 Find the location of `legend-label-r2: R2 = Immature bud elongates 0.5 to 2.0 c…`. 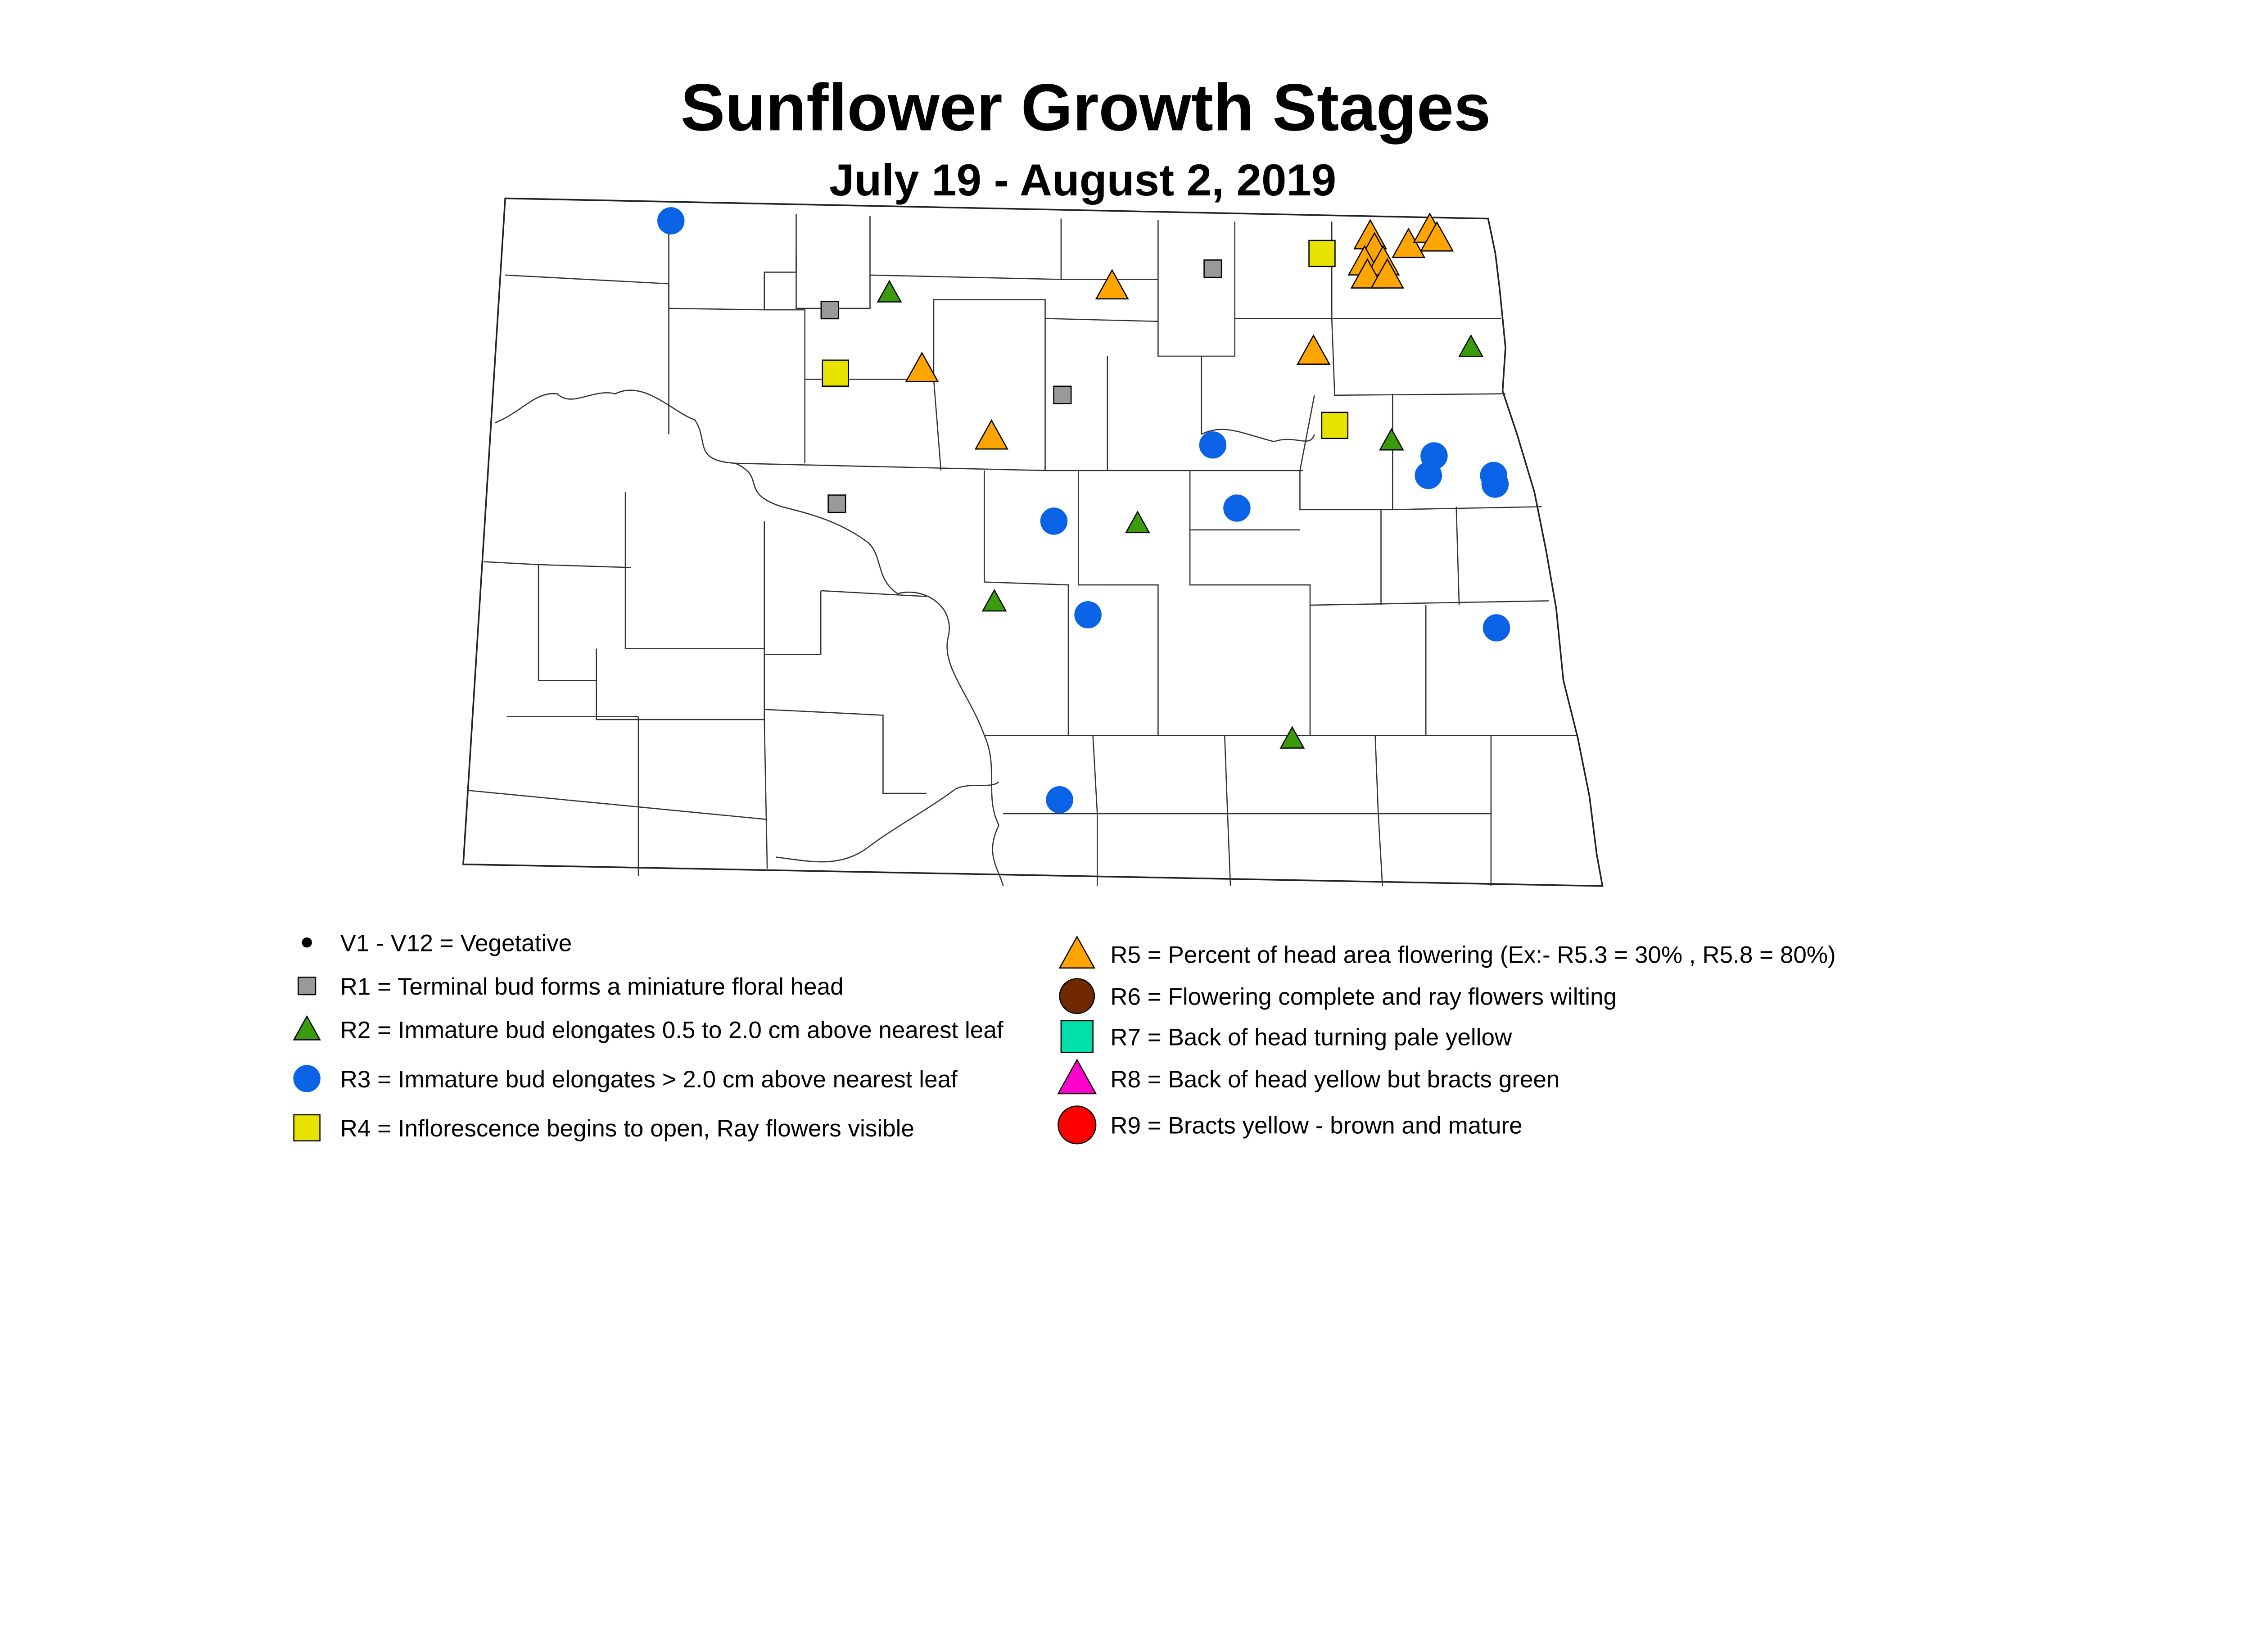

legend-label-r2: R2 = Immature bud elongates 0.5 to 2.0 c… is located at coordinates (671, 1030).